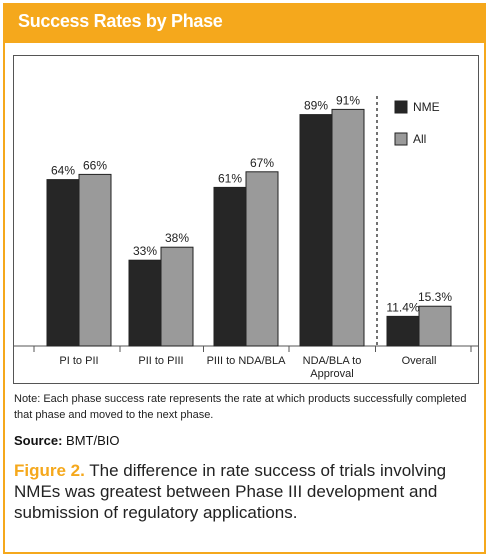 The image size is (491, 560). What do you see at coordinates (419, 361) in the screenshot?
I see `category-label-4: Overall` at bounding box center [419, 361].